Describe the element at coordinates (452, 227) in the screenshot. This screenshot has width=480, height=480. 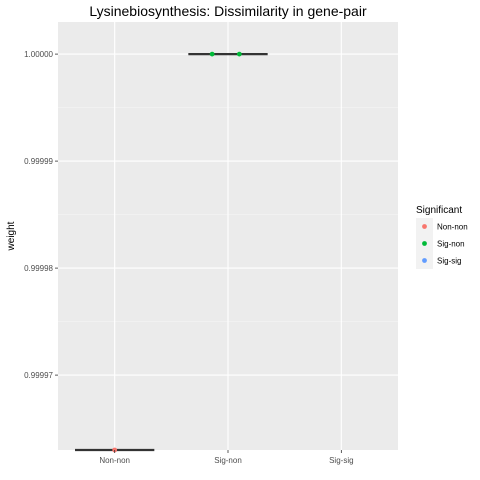
I see `legend-label-non-non: Non-non` at that location.